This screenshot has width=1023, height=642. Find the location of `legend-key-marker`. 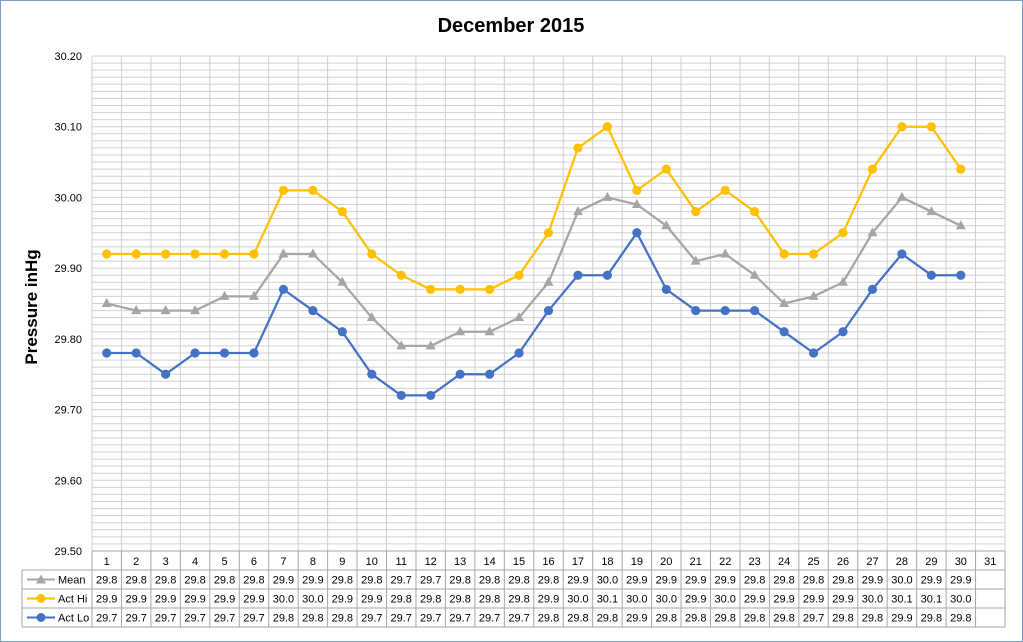

legend-key-marker is located at coordinates (41, 617).